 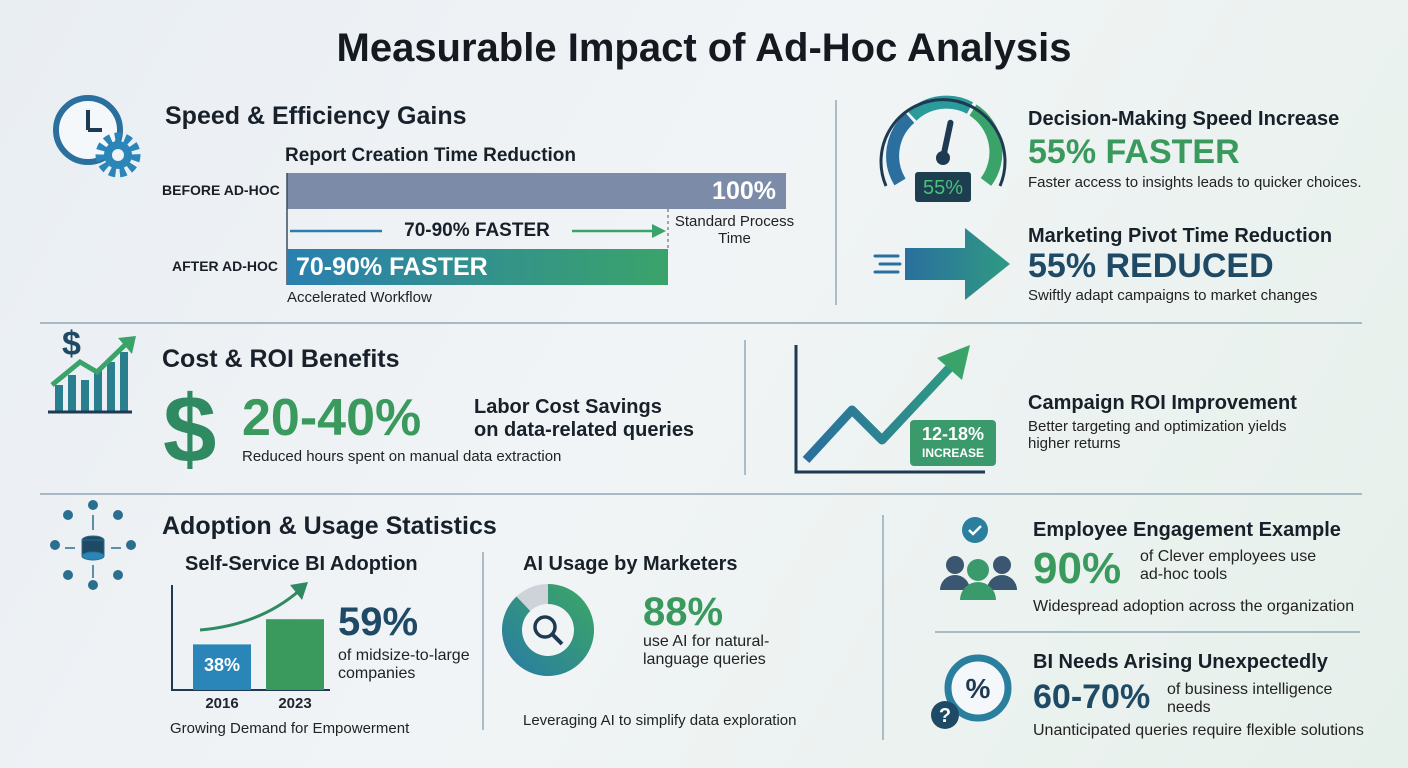 I want to click on after-bar, so click(x=477, y=267).